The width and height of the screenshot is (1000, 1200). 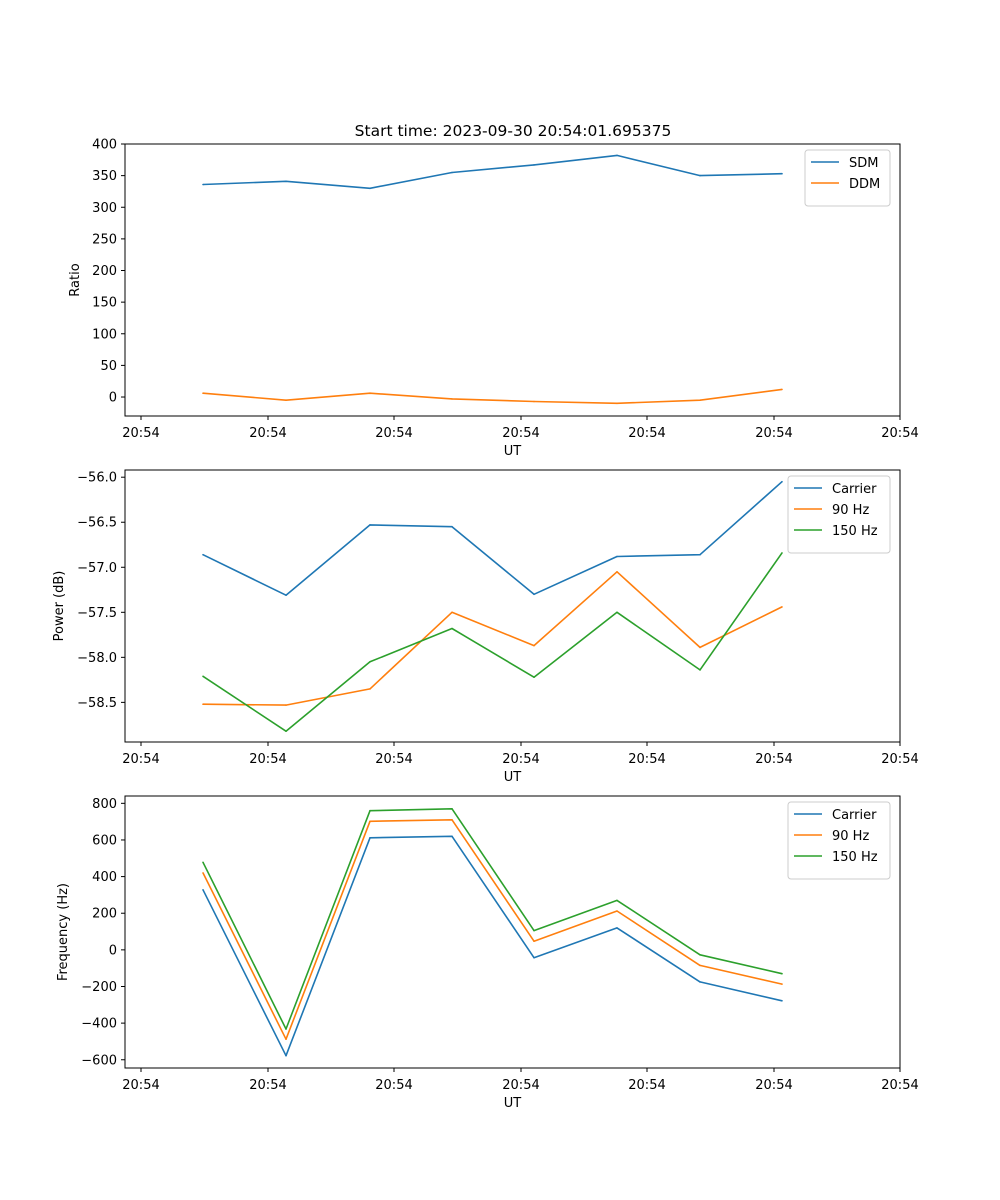 What do you see at coordinates (97, 658) in the screenshot?
I see `y-tick-label: −58.0` at bounding box center [97, 658].